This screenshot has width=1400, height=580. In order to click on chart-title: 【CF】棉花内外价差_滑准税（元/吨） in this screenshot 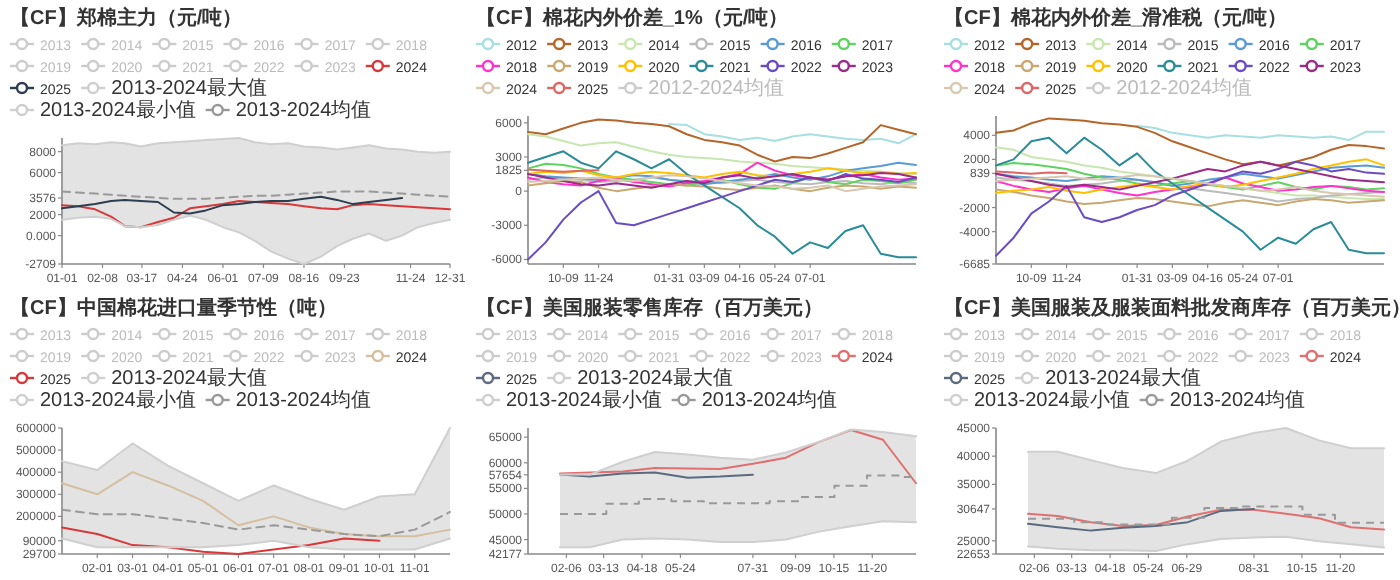, I will do `click(1116, 18)`.